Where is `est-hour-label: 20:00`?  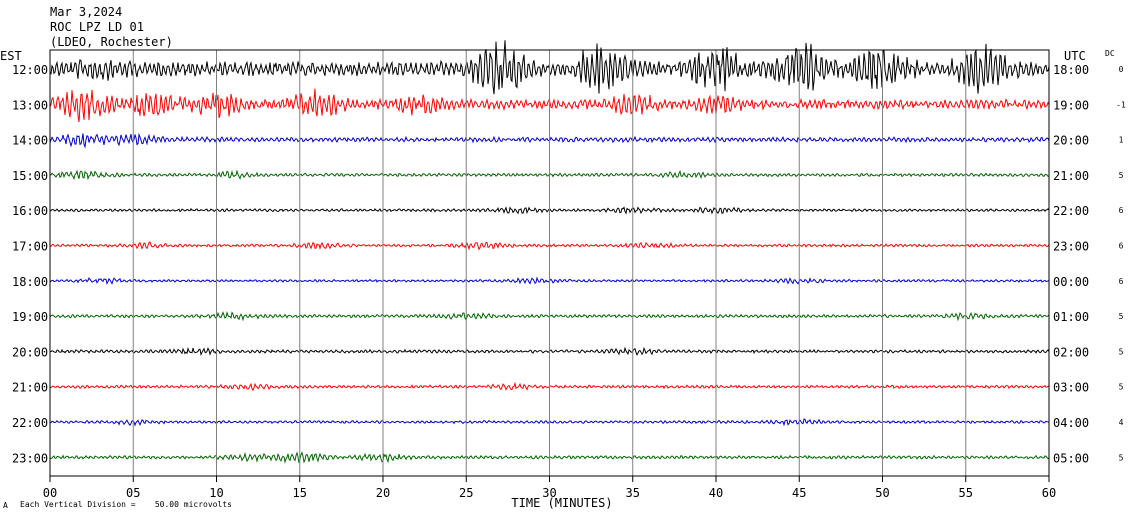 est-hour-label: 20:00 is located at coordinates (30, 352).